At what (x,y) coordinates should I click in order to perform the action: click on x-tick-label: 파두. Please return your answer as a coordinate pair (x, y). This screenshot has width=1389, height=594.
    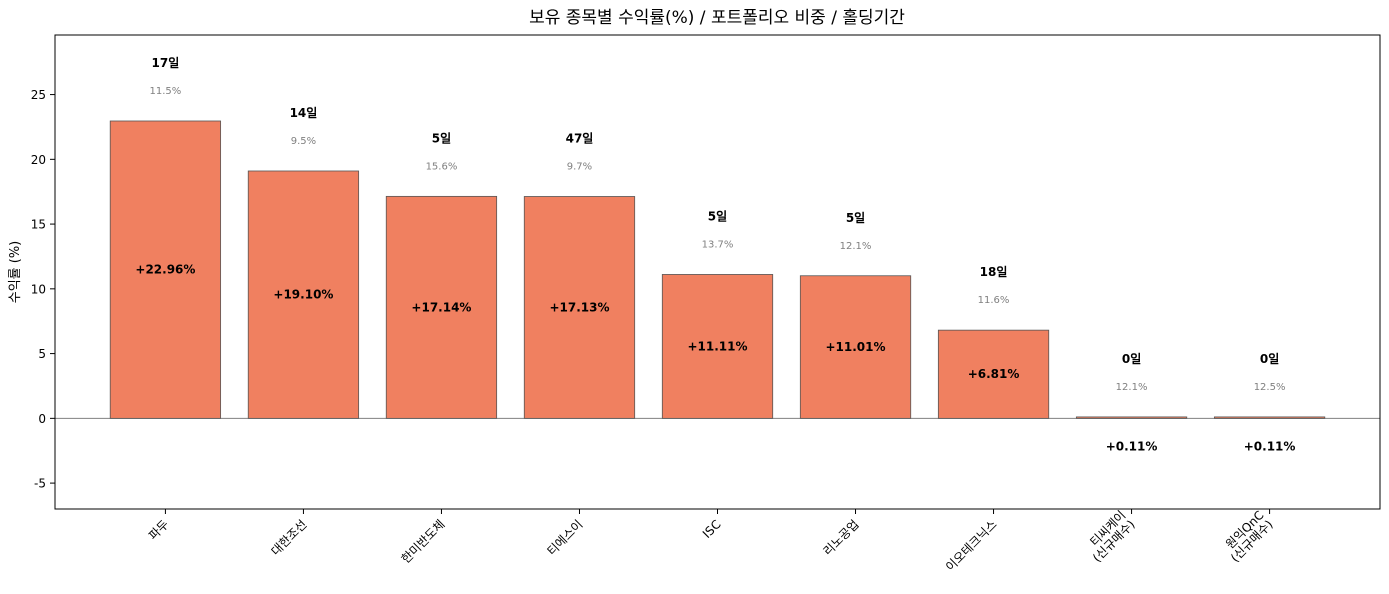
    Looking at the image, I should click on (159, 530).